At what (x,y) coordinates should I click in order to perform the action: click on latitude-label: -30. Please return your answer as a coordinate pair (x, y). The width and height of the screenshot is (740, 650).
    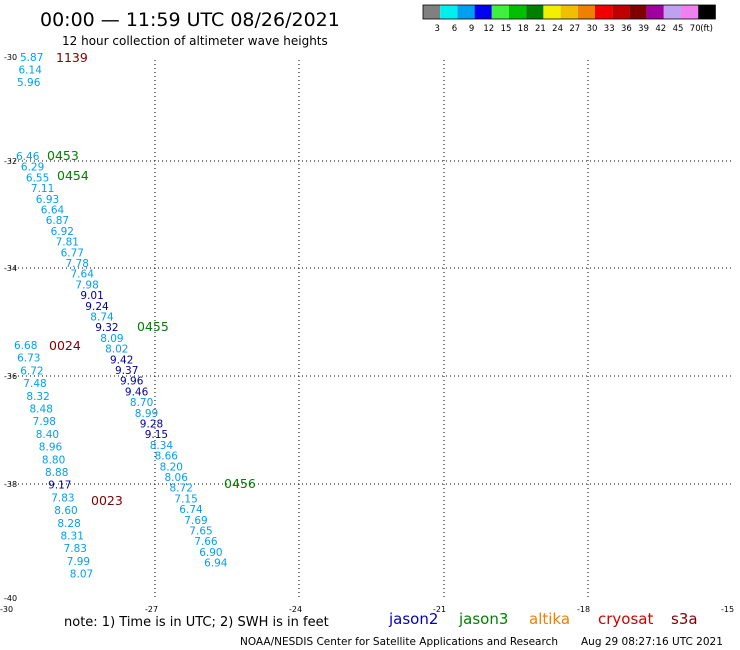
    Looking at the image, I should click on (10, 57).